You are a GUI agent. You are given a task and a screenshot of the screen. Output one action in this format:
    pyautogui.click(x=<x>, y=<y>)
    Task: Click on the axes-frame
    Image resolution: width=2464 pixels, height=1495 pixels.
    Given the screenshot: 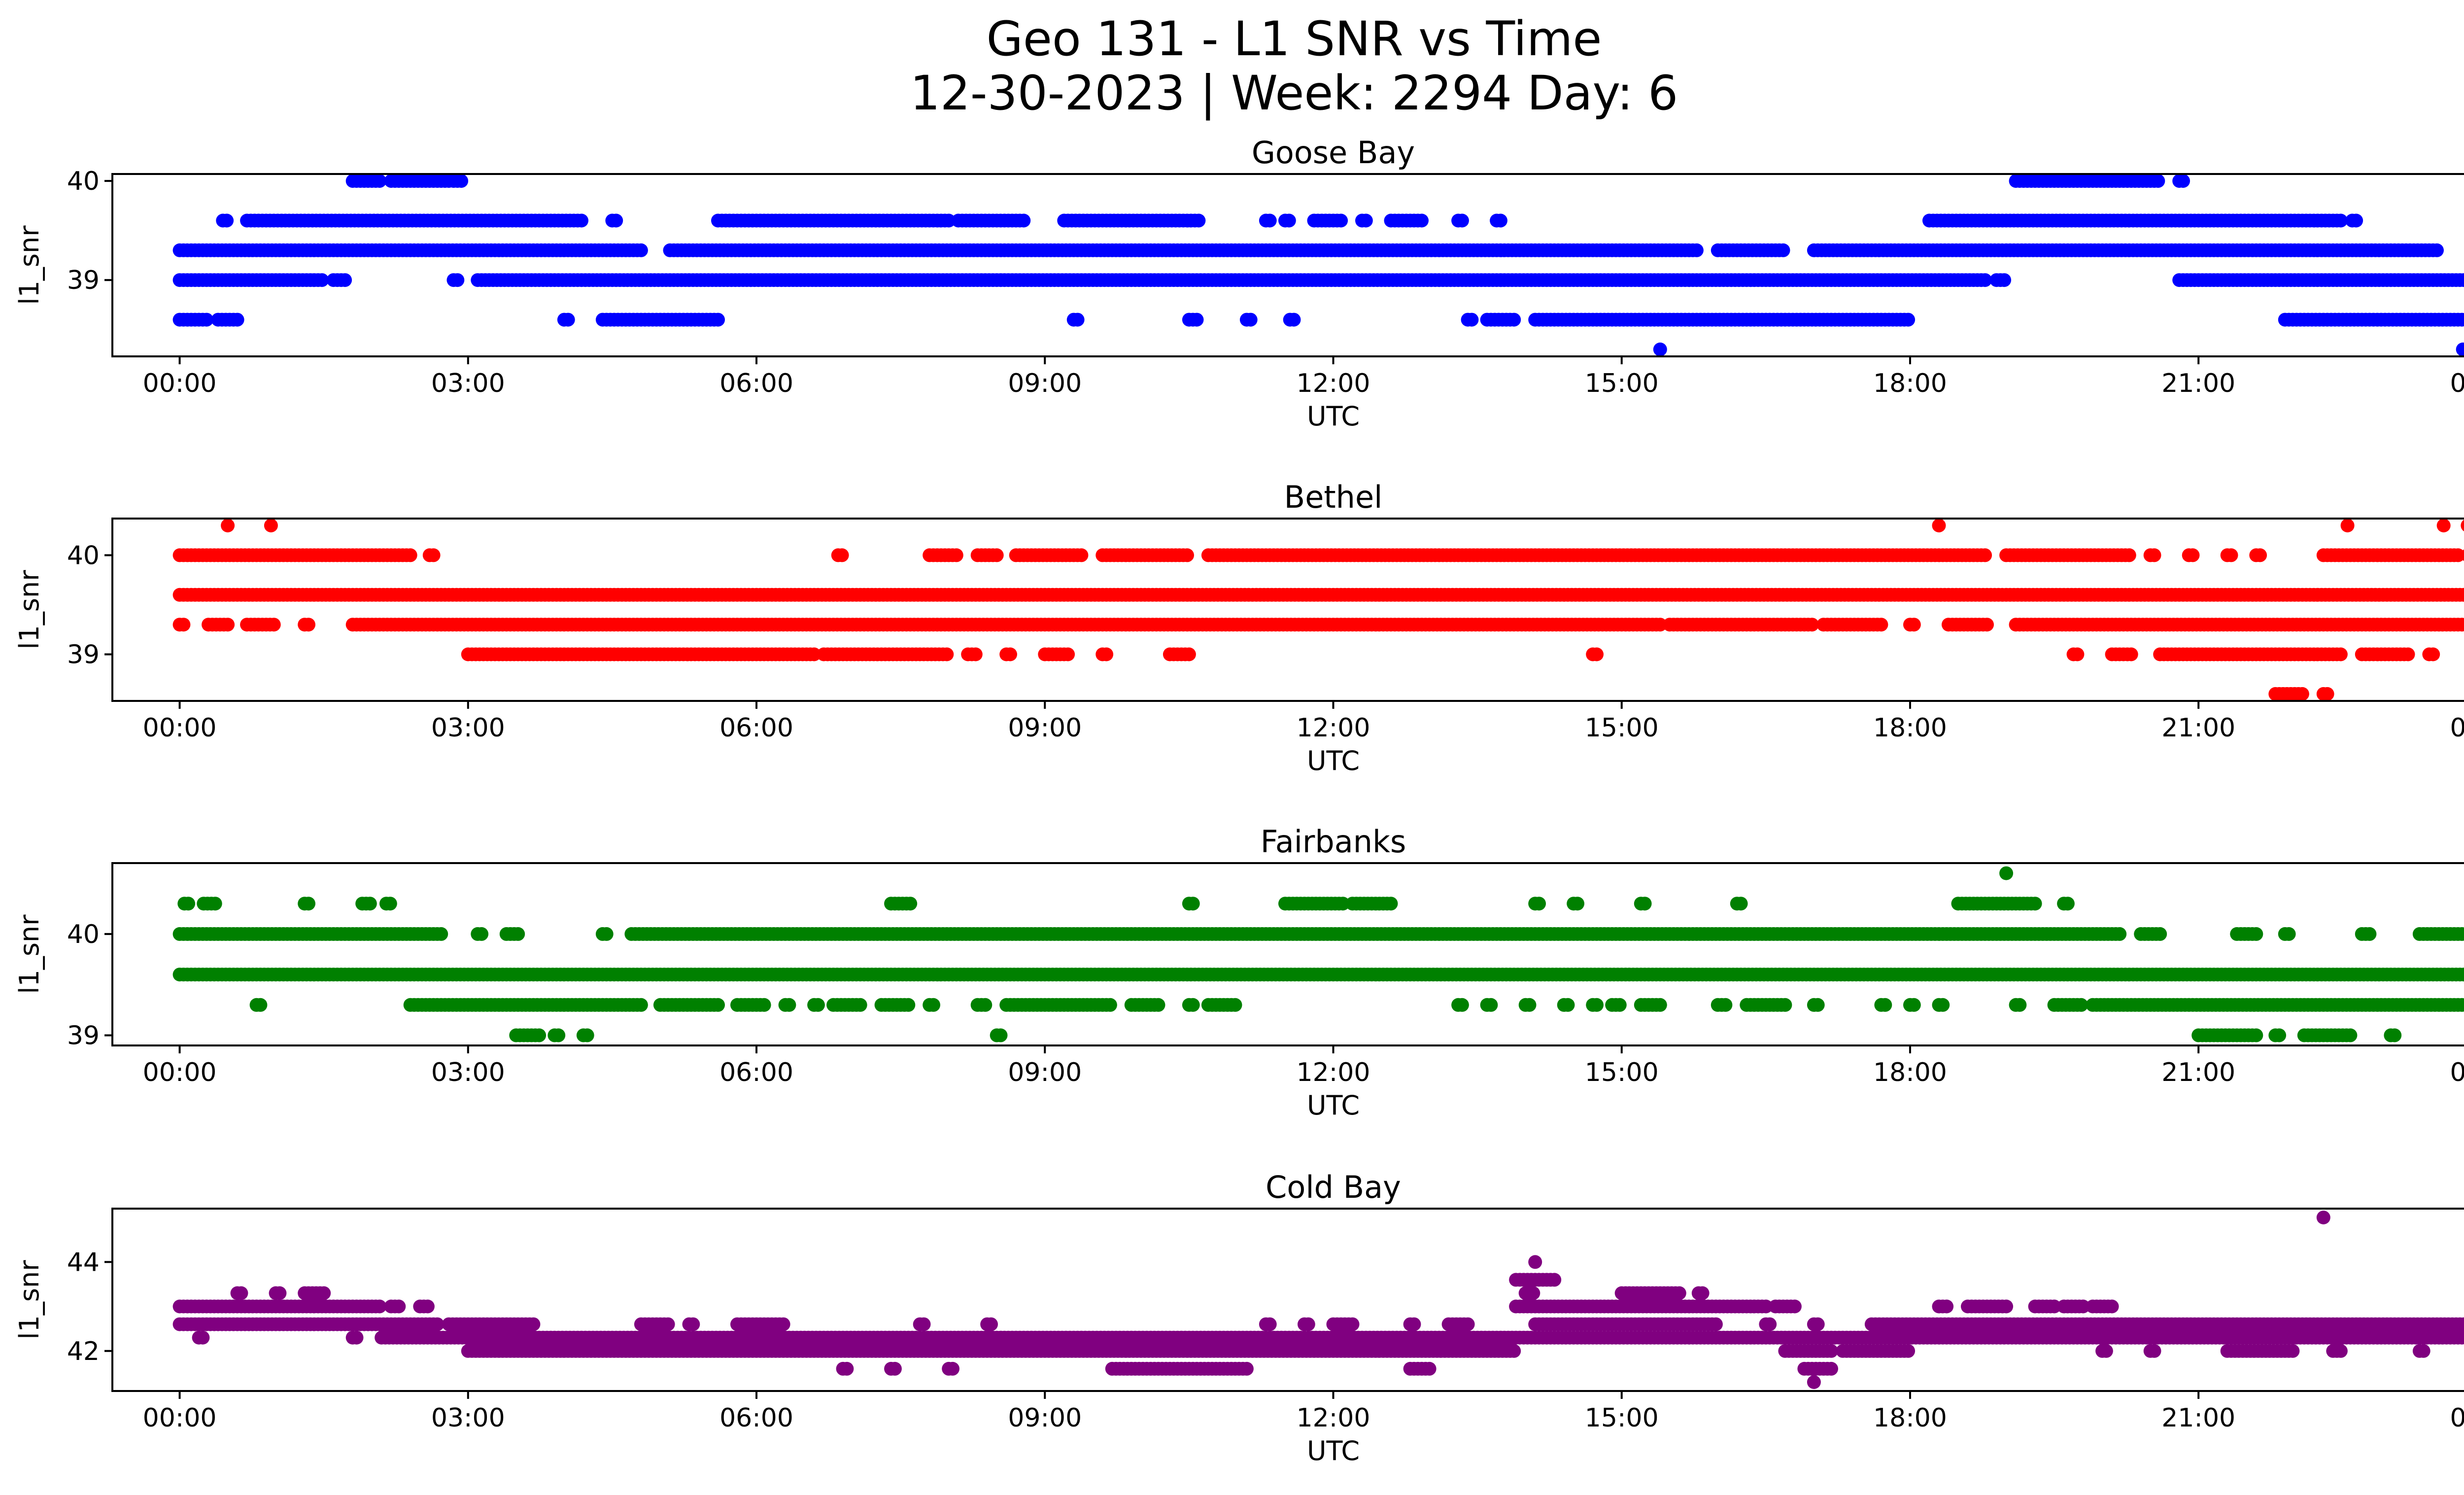 What is the action you would take?
    pyautogui.click(x=1287, y=610)
    